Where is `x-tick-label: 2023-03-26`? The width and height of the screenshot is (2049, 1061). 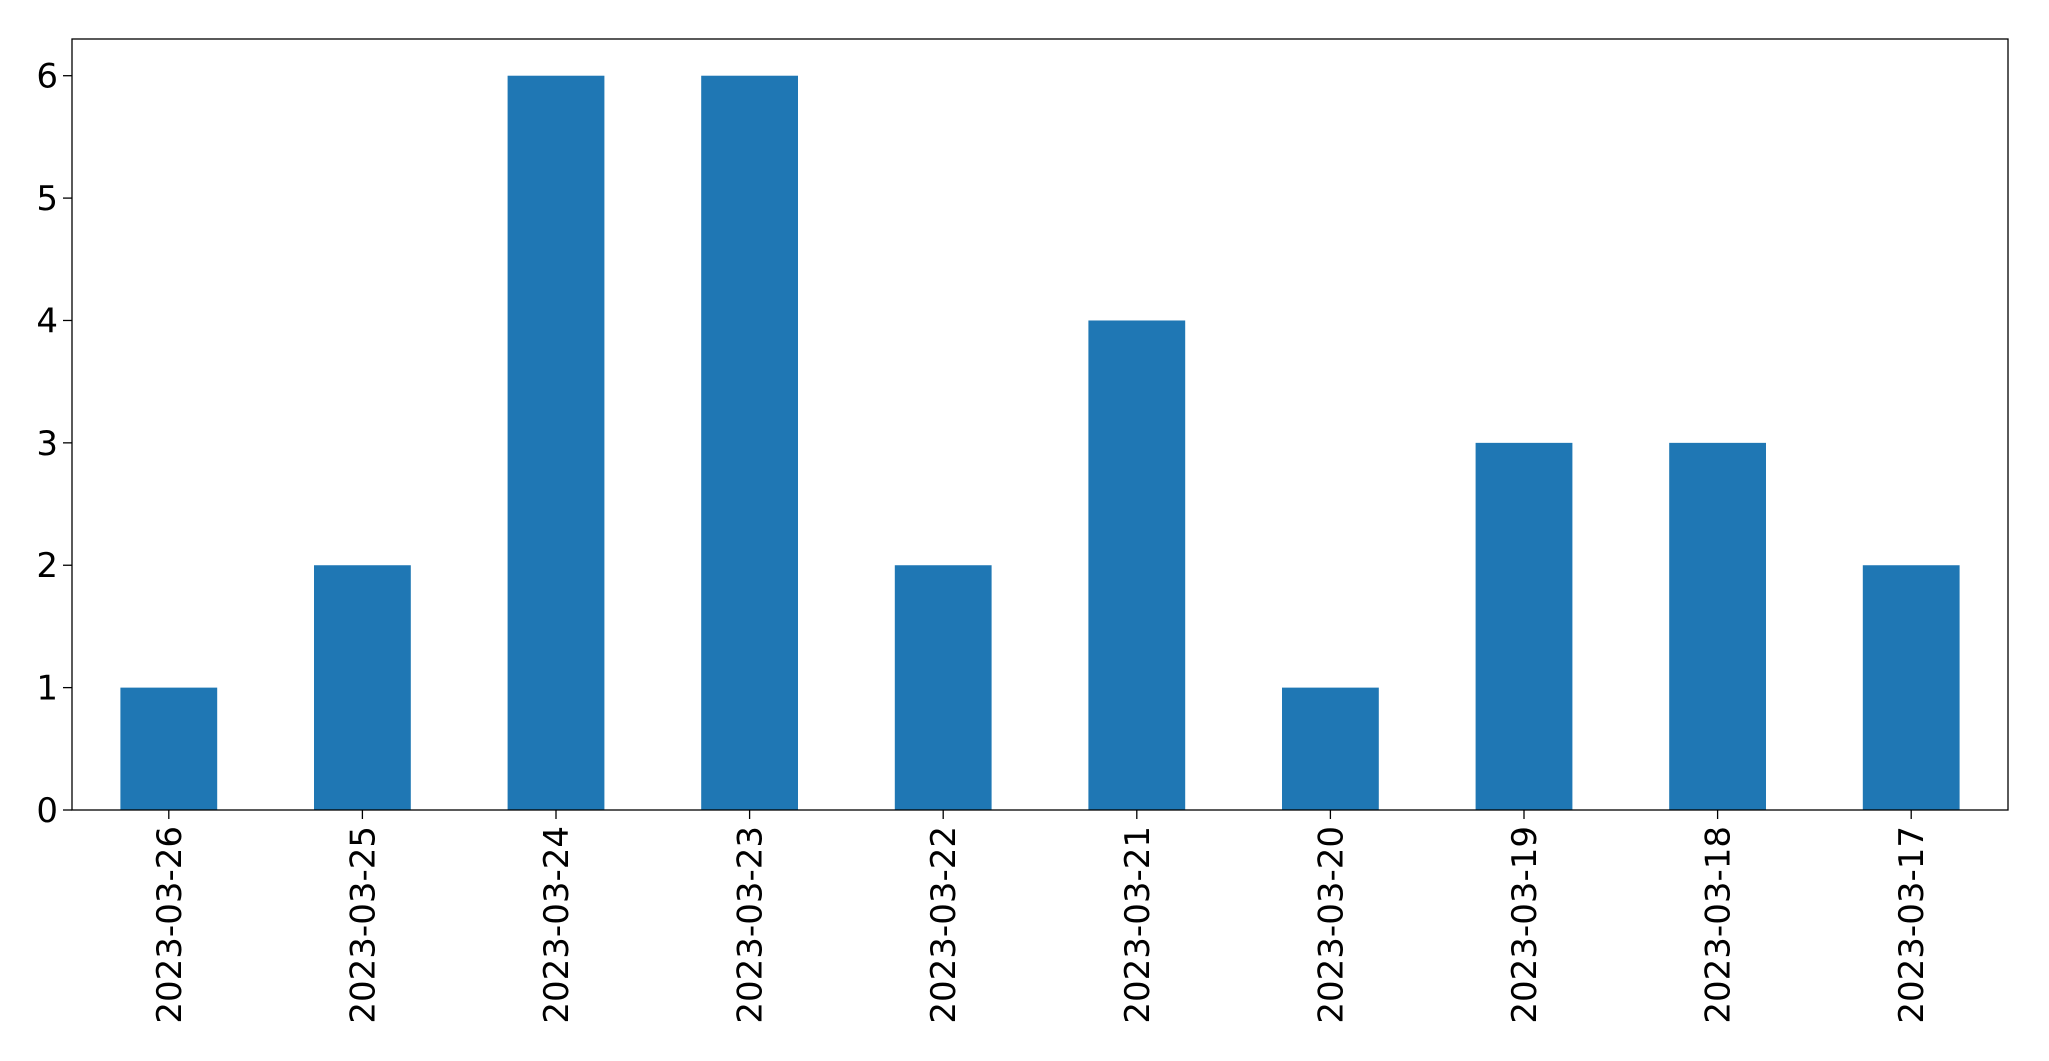 x-tick-label: 2023-03-26 is located at coordinates (170, 925).